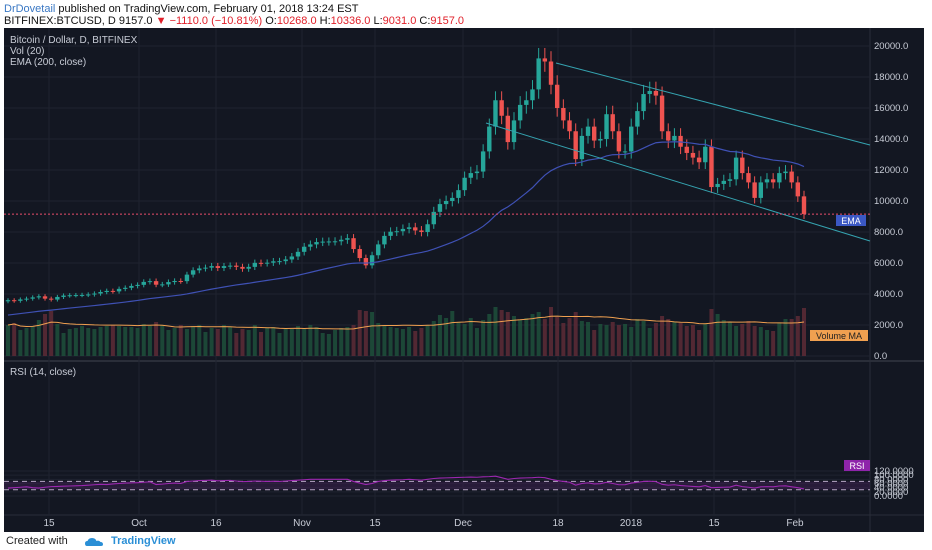 The width and height of the screenshot is (932, 550). I want to click on rsi-tick-label: 20.0000, so click(891, 492).